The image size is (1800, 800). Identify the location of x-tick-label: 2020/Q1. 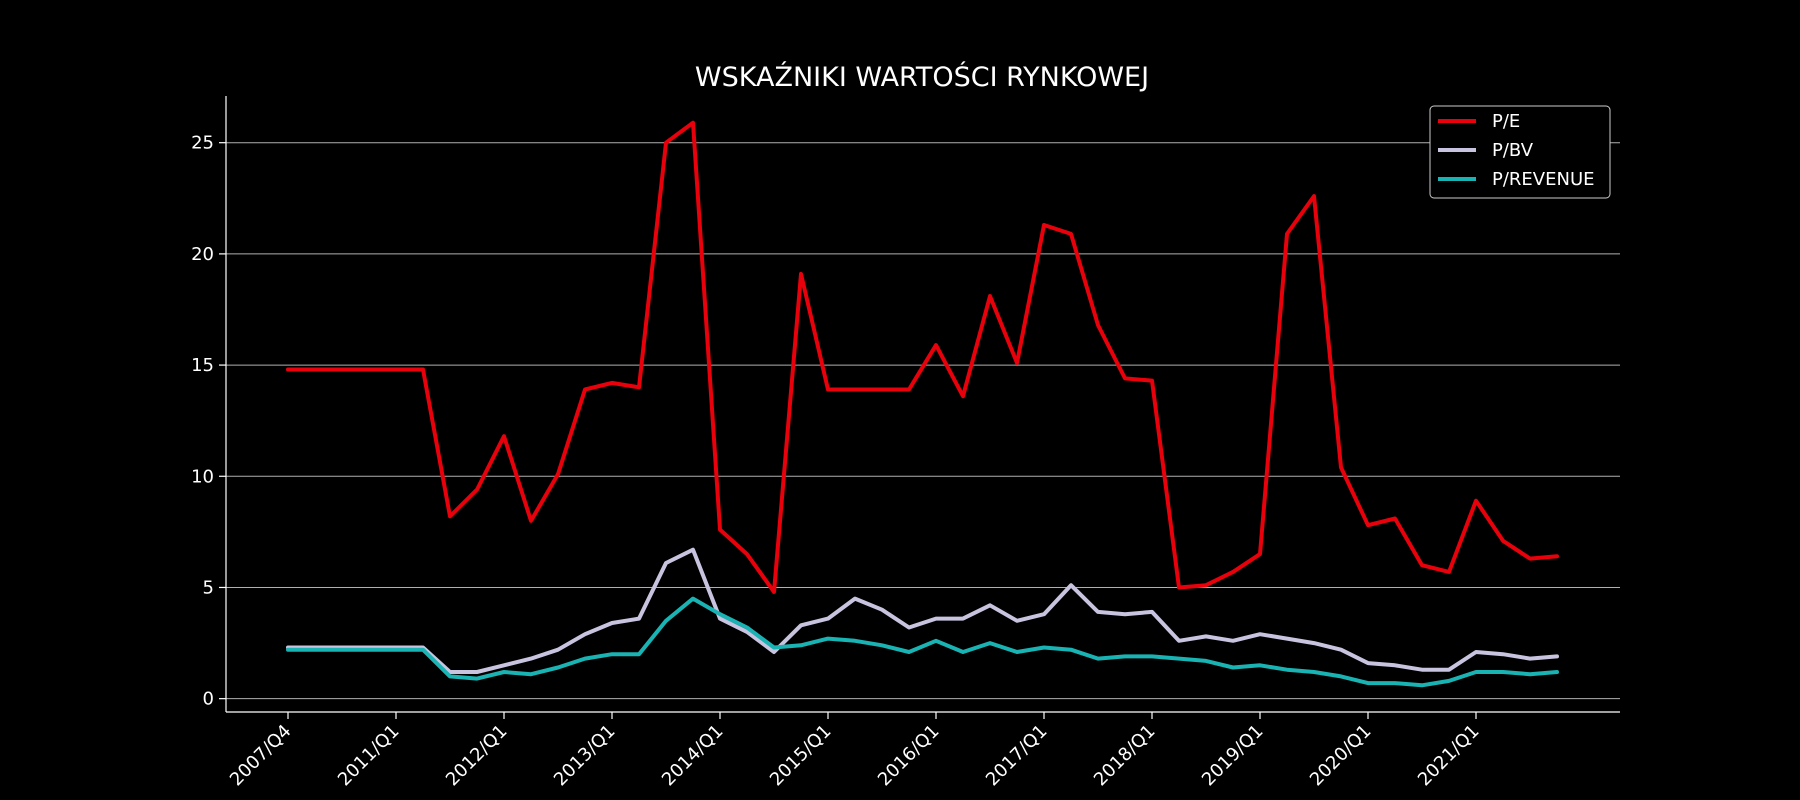
(1341, 756).